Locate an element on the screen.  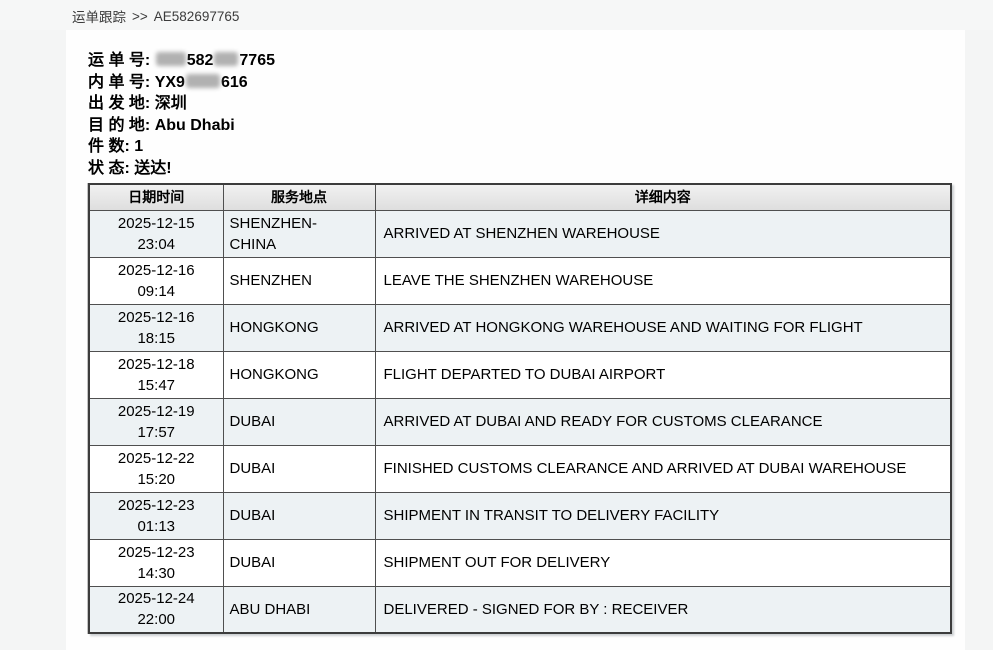
waybill-number-line: 运 单 号: 582 7765 is located at coordinates (526, 61).